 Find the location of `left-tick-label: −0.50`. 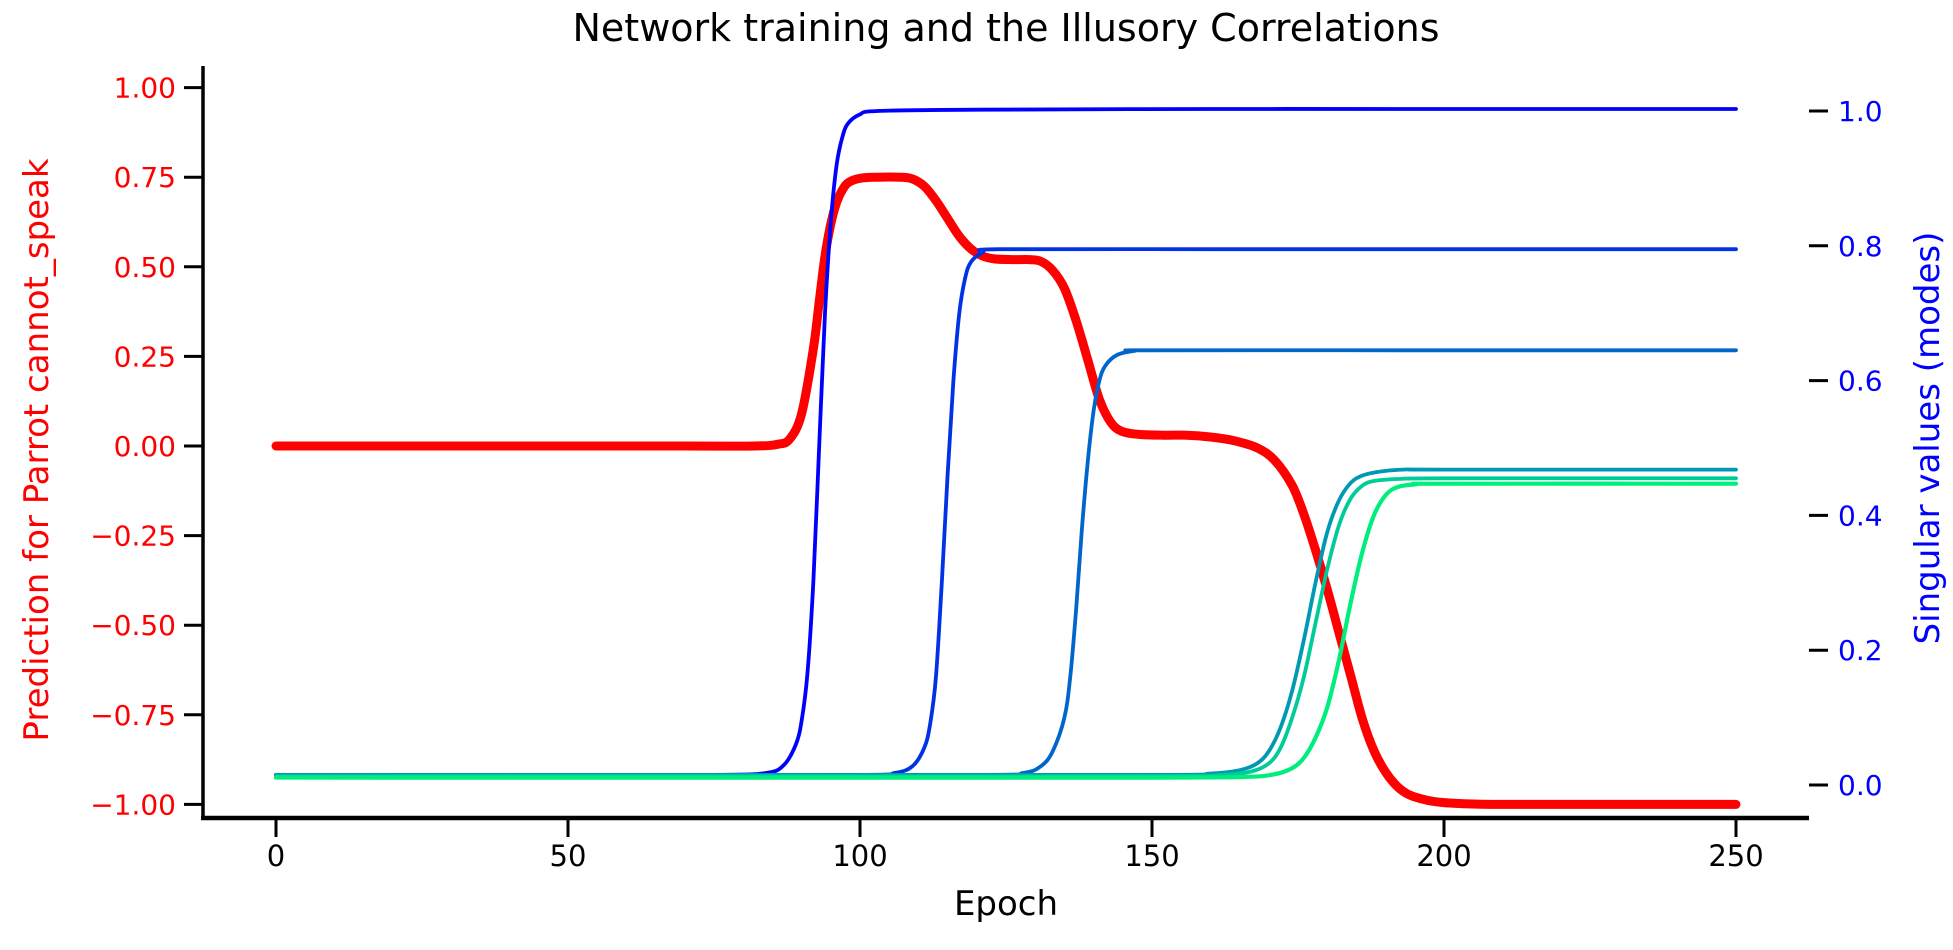

left-tick-label: −0.50 is located at coordinates (133, 625).